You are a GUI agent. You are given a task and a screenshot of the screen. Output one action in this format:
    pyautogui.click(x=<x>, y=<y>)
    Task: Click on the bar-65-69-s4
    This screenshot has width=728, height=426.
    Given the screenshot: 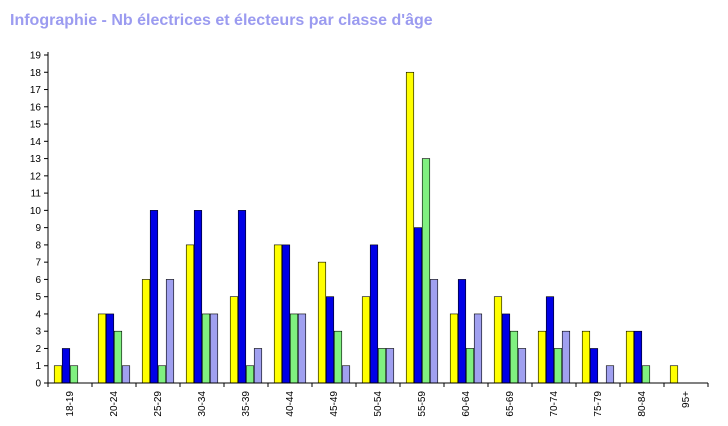 What is the action you would take?
    pyautogui.click(x=522, y=366)
    